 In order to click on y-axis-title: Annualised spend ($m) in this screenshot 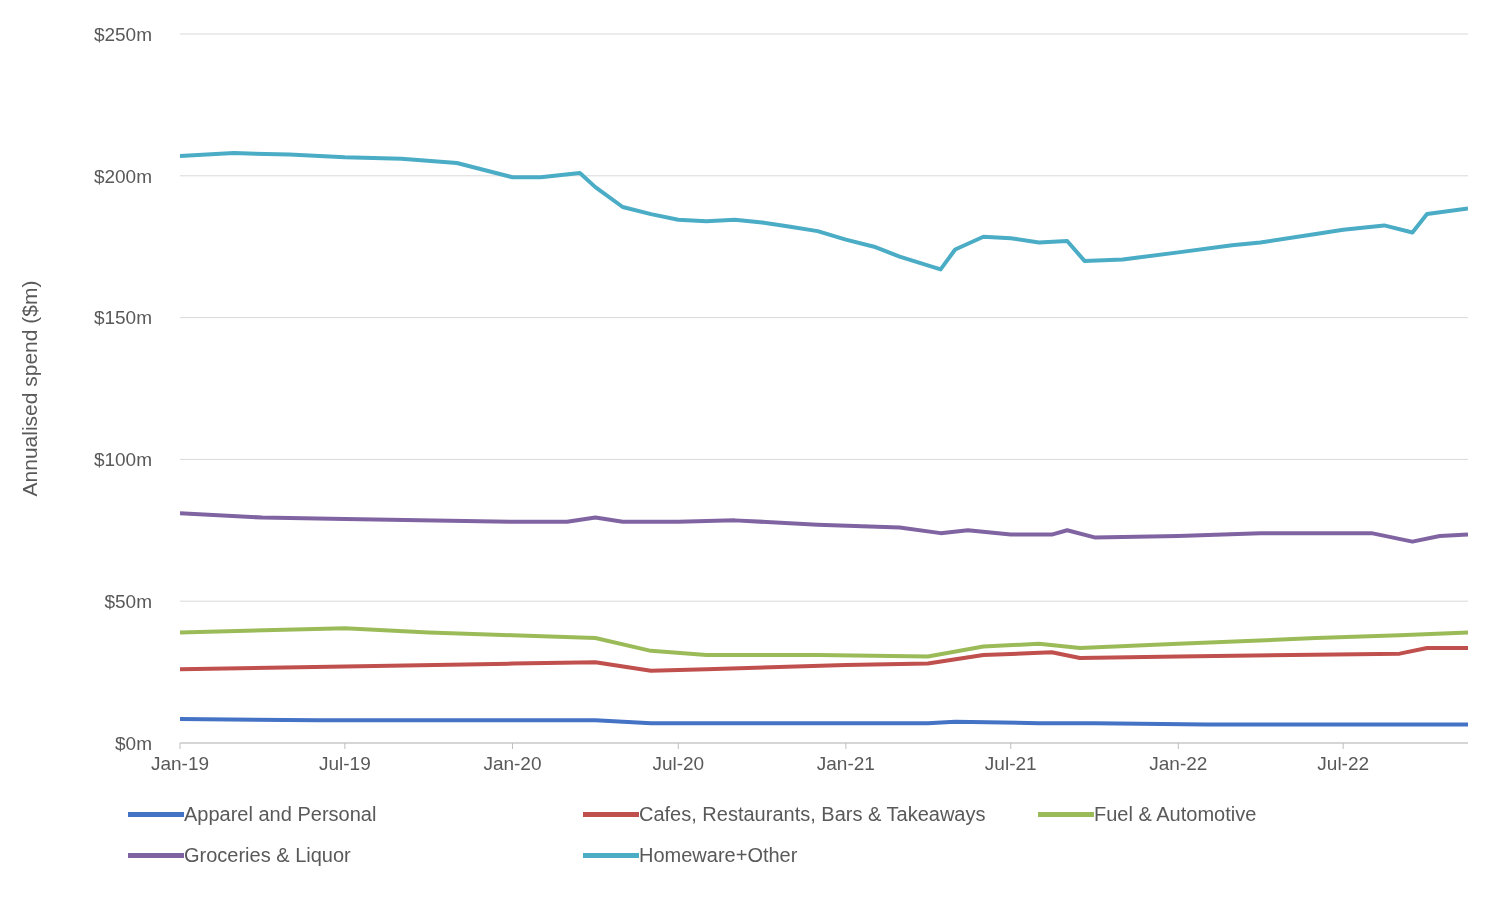, I will do `click(30, 388)`.